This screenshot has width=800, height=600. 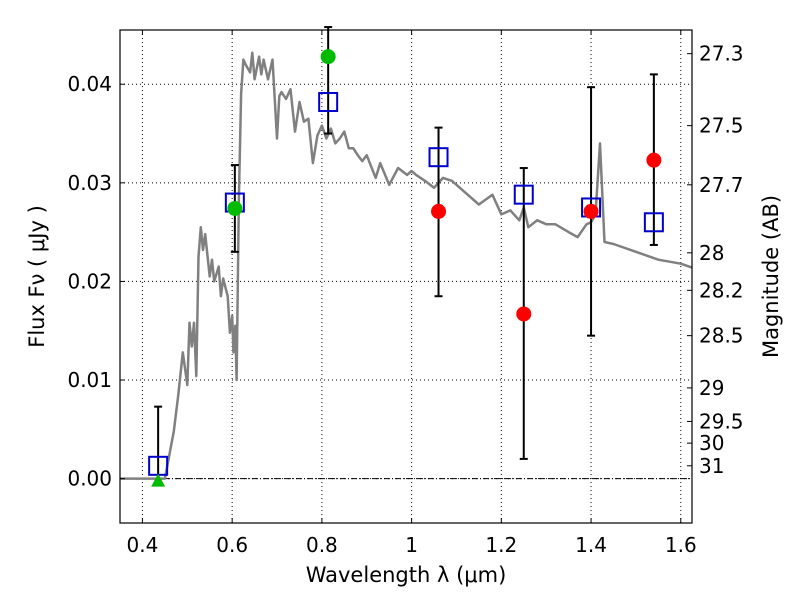 I want to click on y-tick-label: 0.01, so click(x=89, y=380).